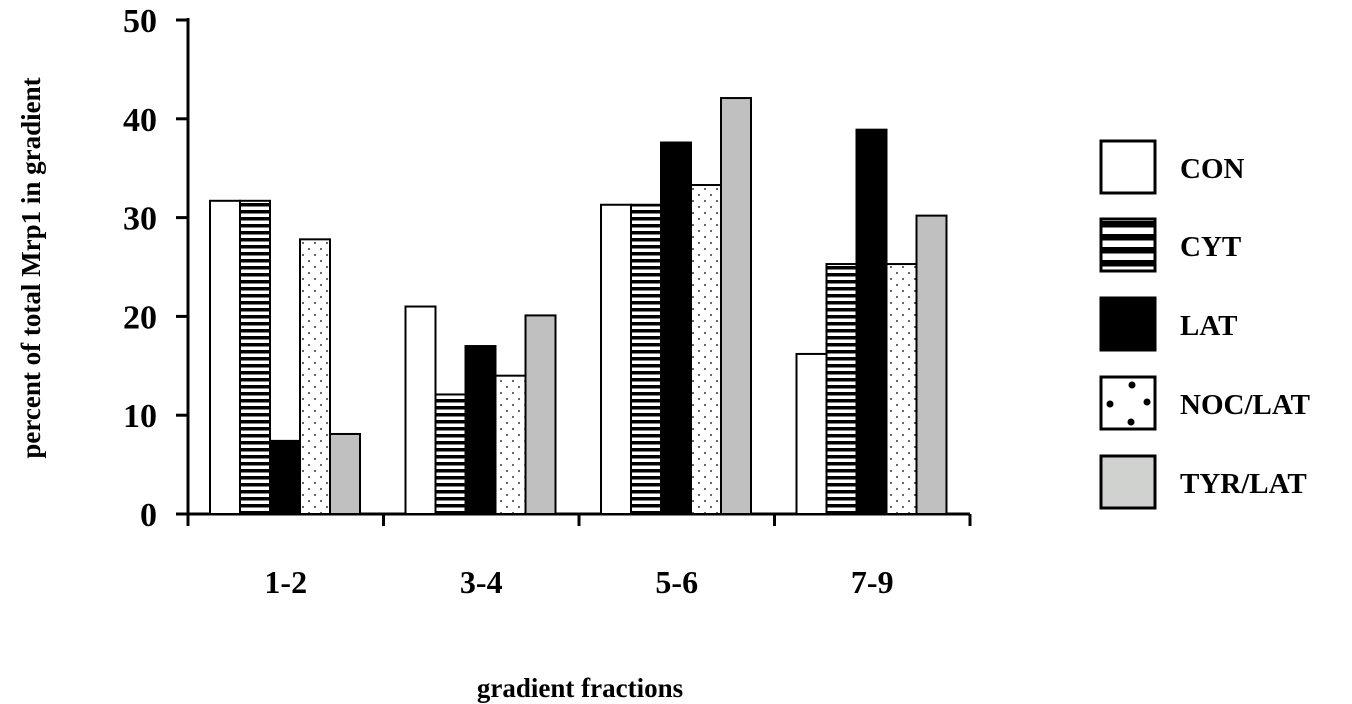 Image resolution: width=1352 pixels, height=704 pixels. I want to click on legend-label: LAT, so click(1208, 326).